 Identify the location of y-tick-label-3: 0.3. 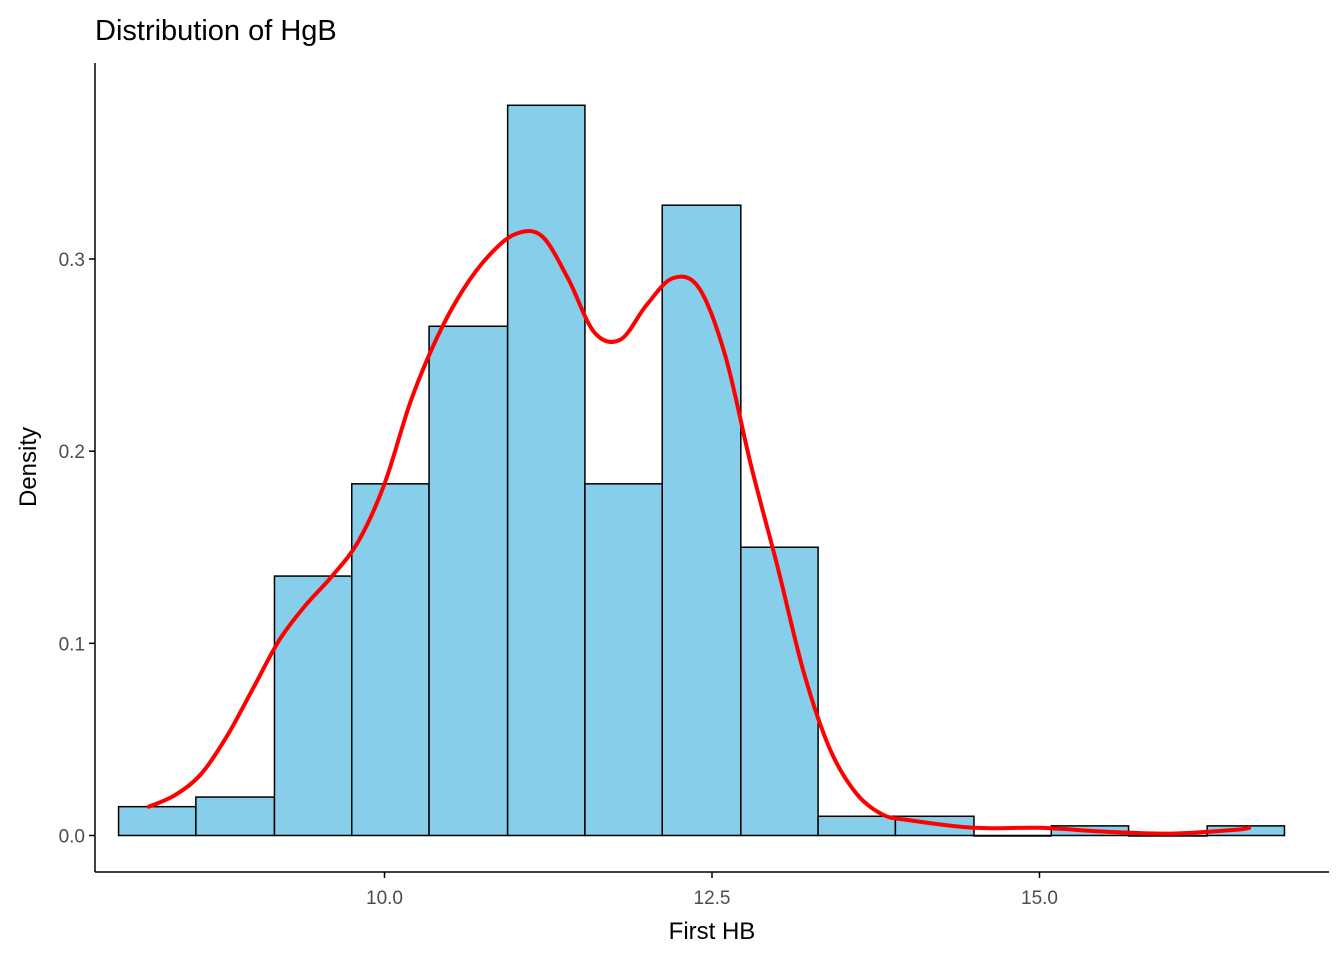
(72, 260).